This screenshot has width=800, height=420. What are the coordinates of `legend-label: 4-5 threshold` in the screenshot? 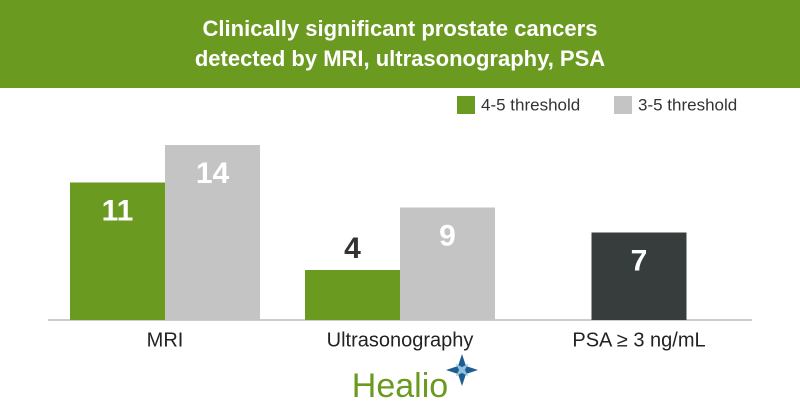 It's located at (530, 104).